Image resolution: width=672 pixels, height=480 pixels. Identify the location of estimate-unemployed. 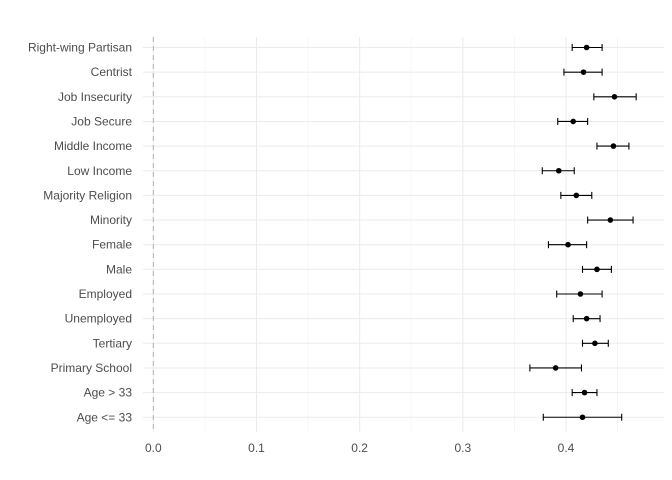
(586, 319).